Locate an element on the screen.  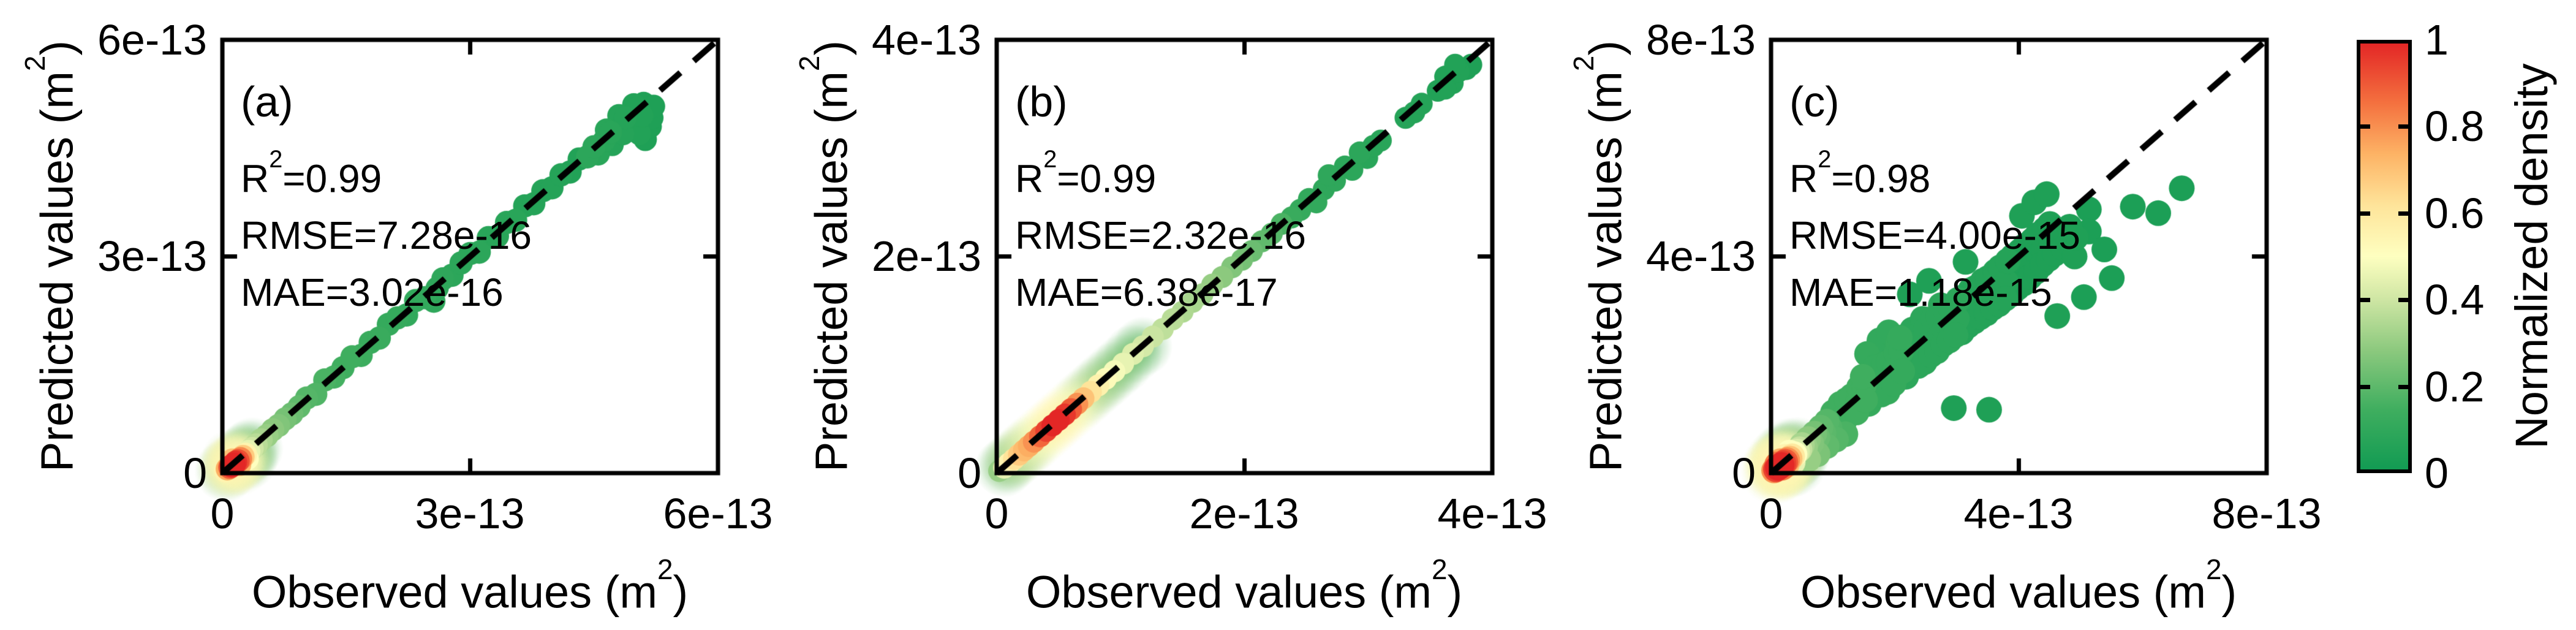
colorbar-axis-label: Normalized density is located at coordinates (2531, 256).